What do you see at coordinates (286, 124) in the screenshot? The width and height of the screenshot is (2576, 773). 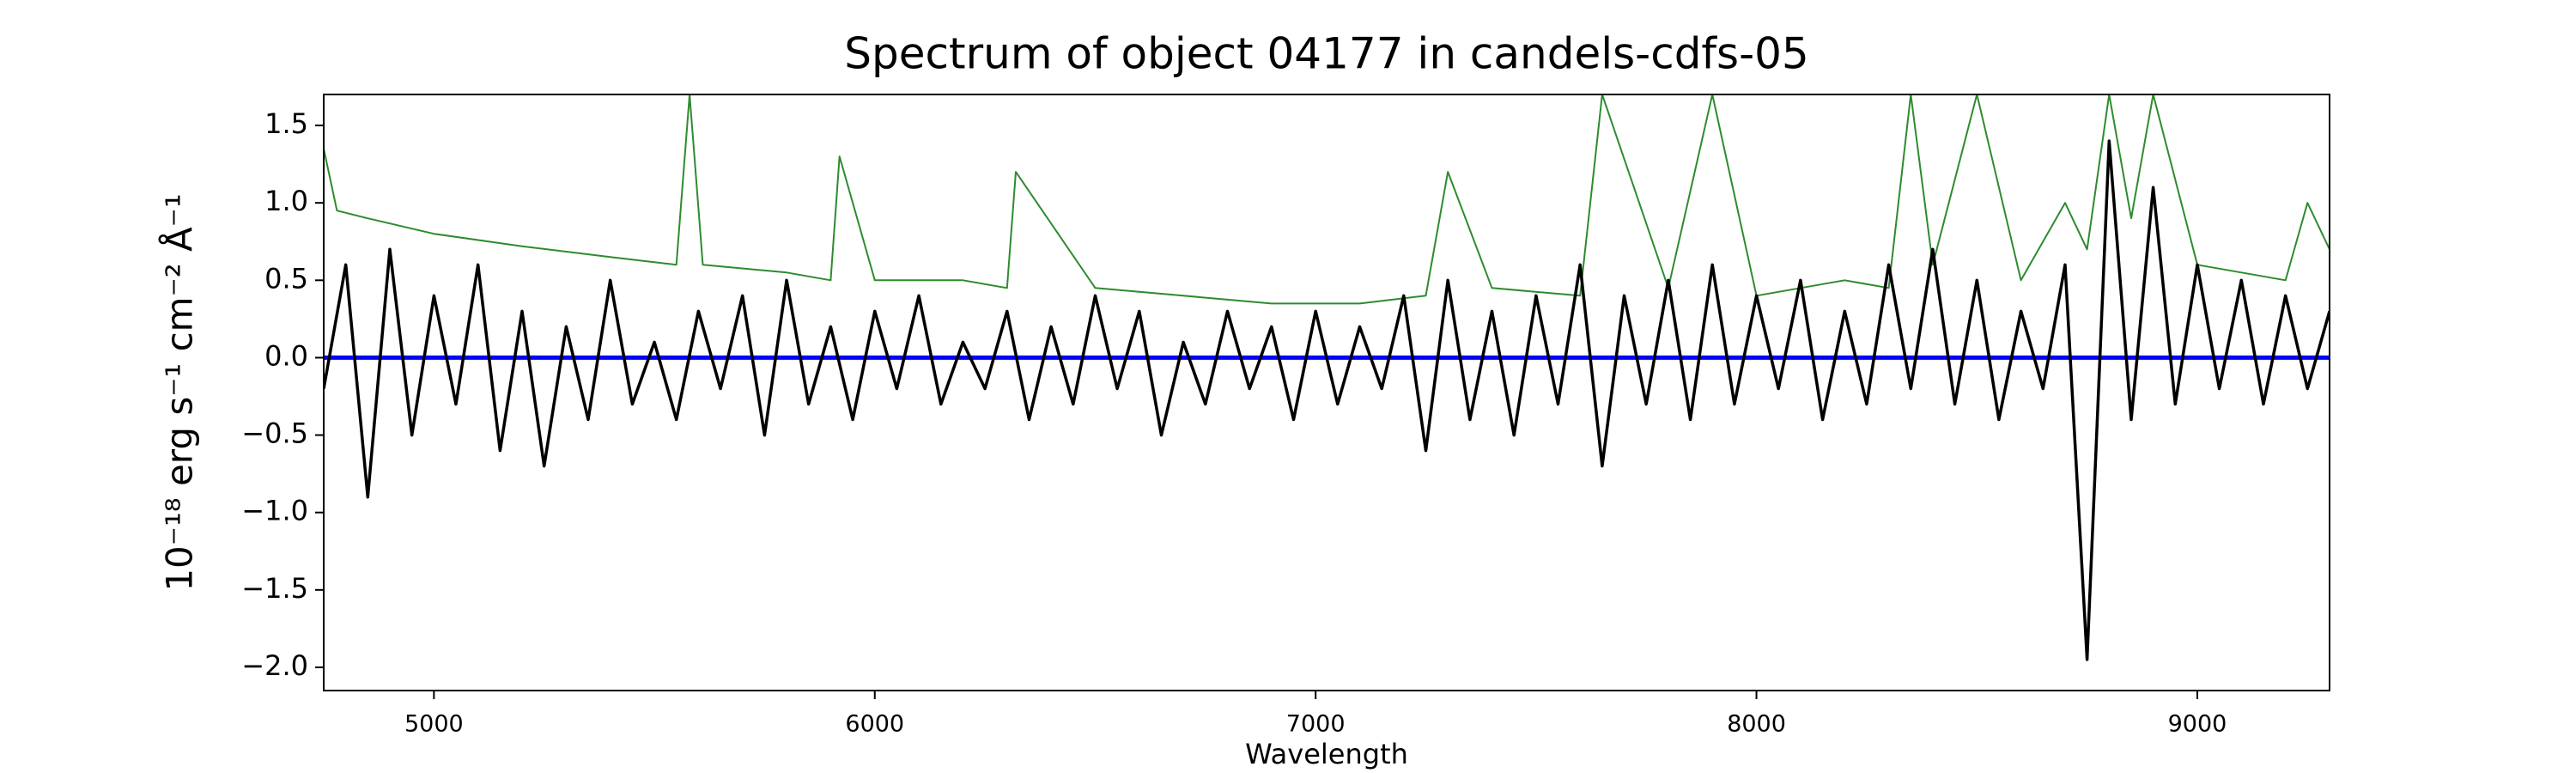 I see `y-tick-label: 1.5` at bounding box center [286, 124].